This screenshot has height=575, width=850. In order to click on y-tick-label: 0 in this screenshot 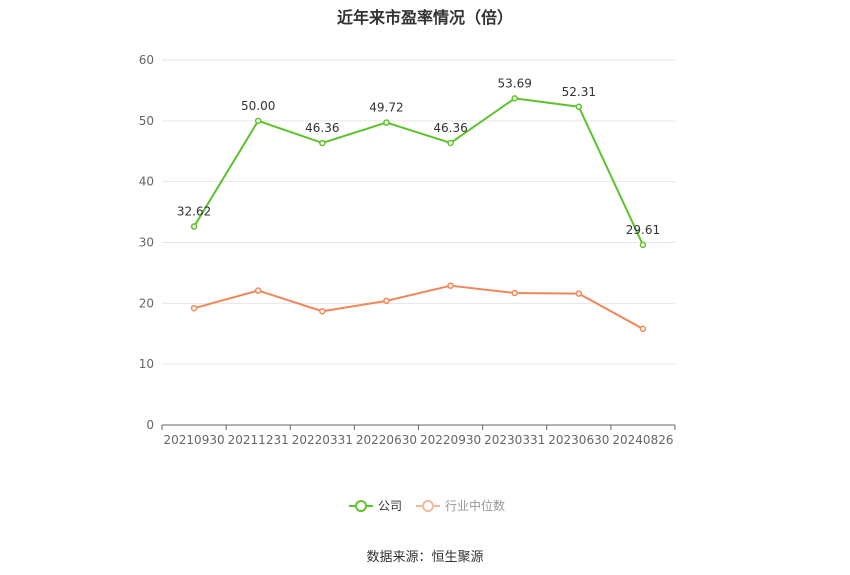, I will do `click(150, 425)`.